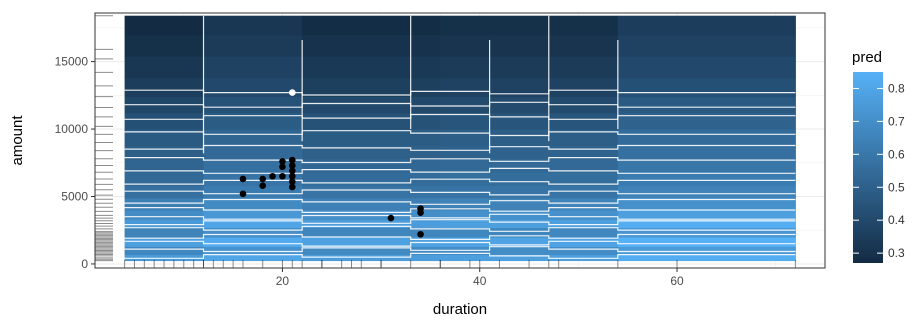 This screenshot has height=322, width=919. I want to click on legend-ticks: 0.8 0.7 0.6 0.5 0.4 0.3, so click(879, 170).